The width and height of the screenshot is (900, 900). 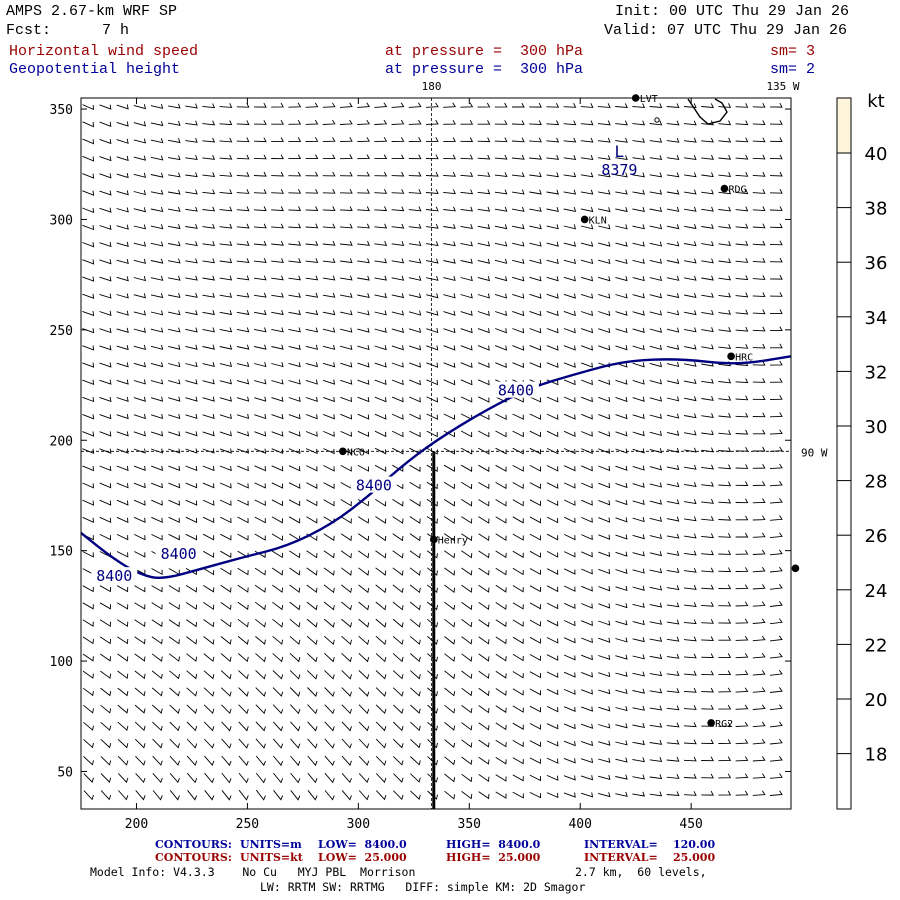 What do you see at coordinates (484, 51) in the screenshot?
I see `field1-level: at pressure = 300 hPa` at bounding box center [484, 51].